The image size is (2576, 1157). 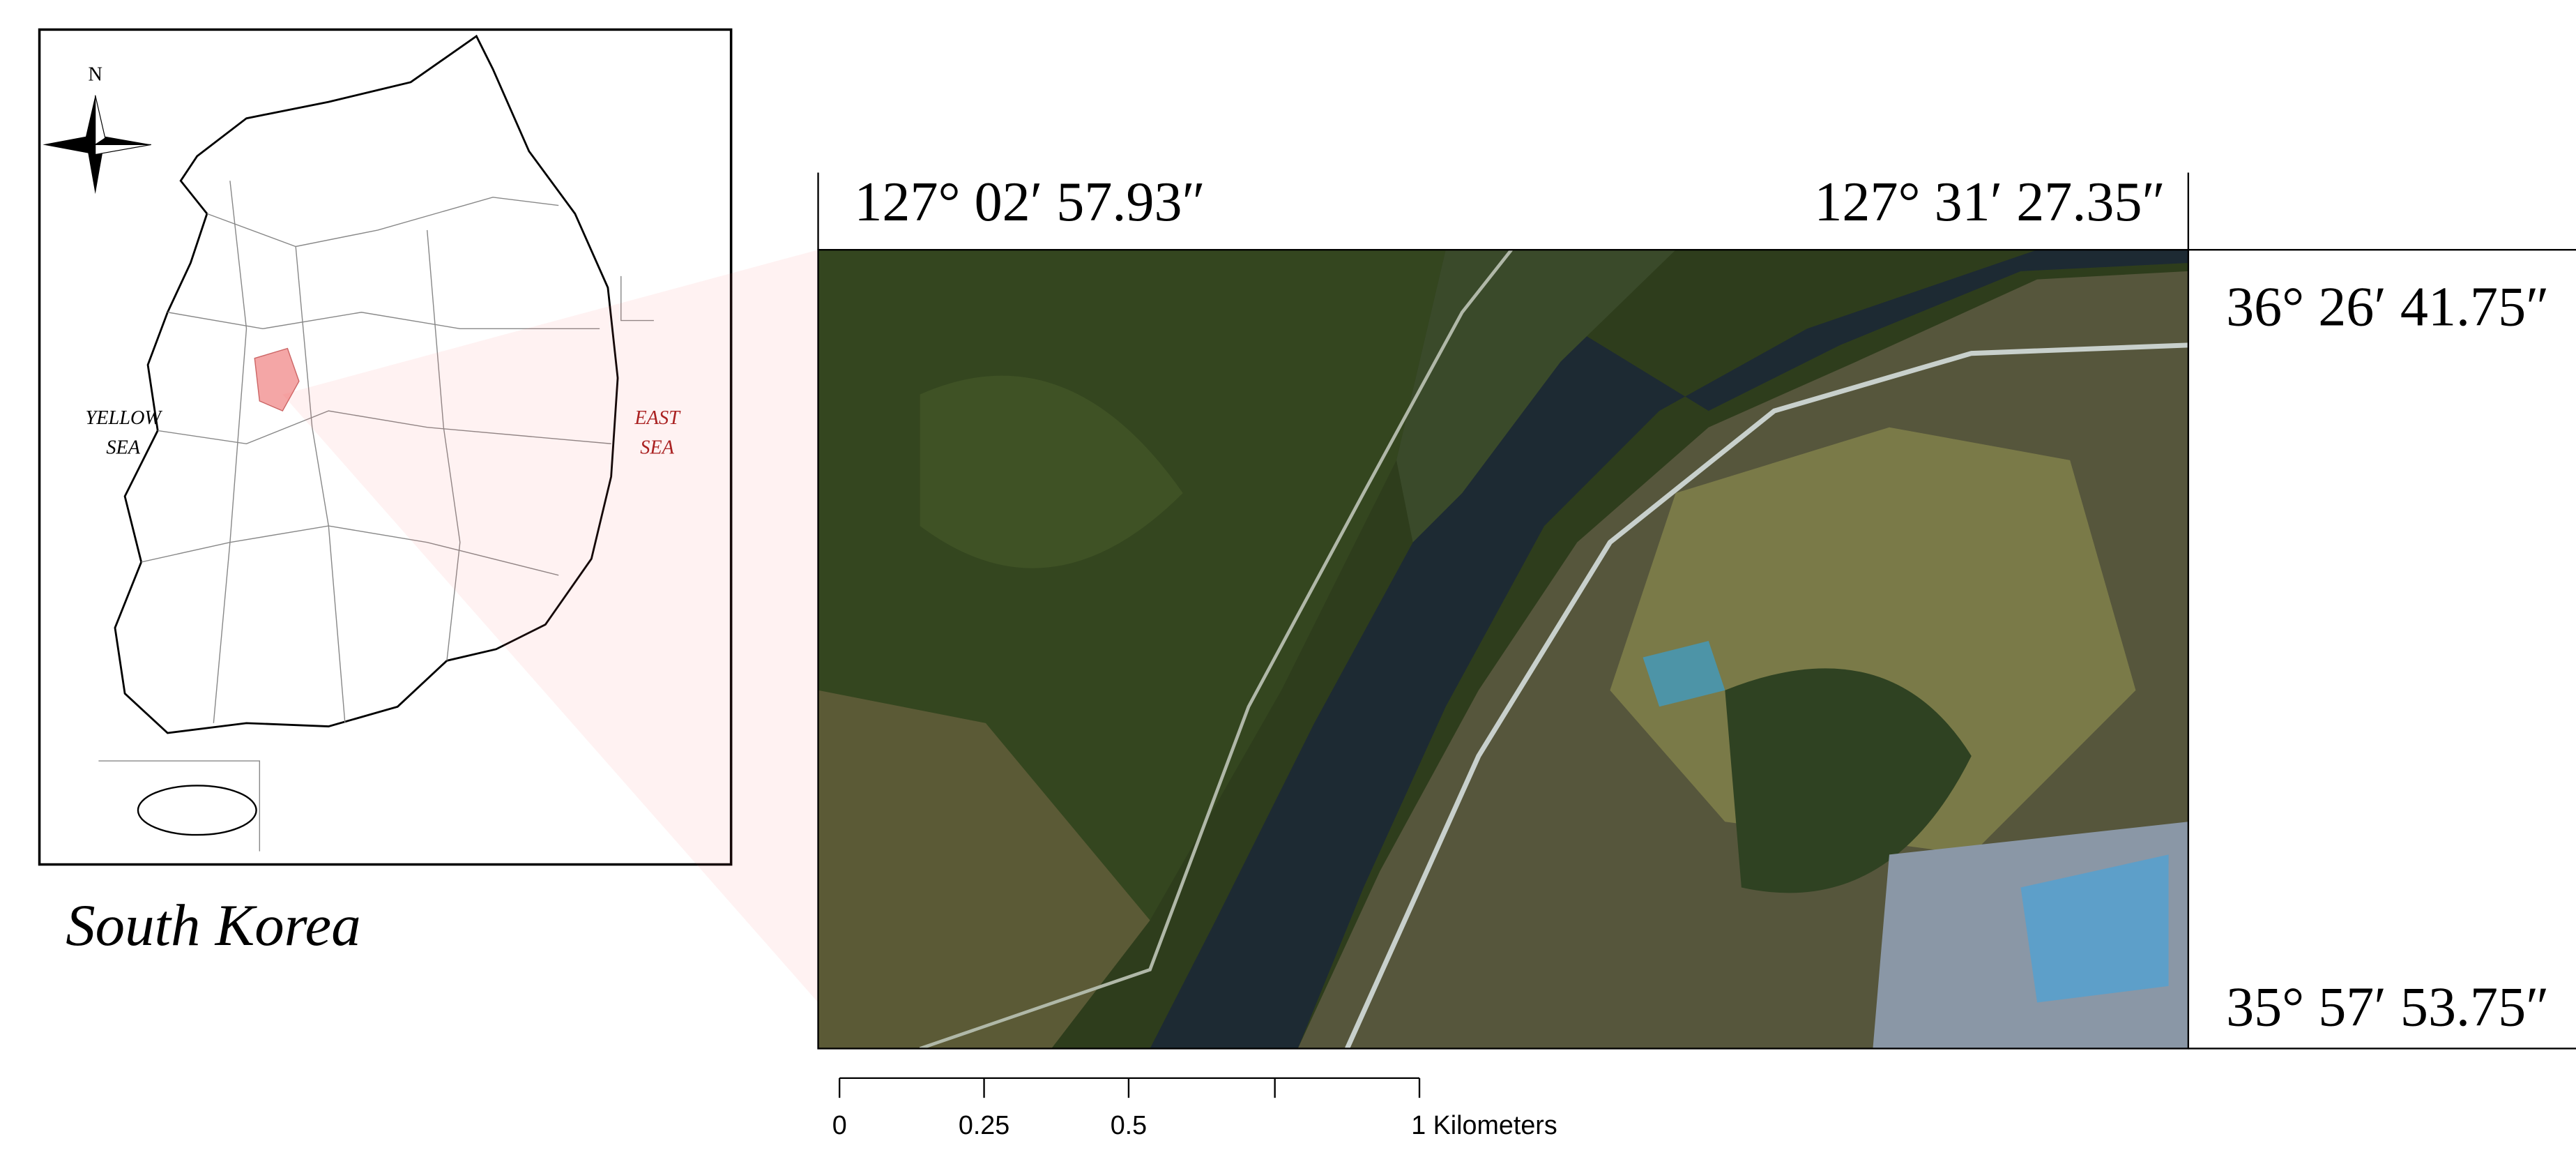 What do you see at coordinates (2387, 1007) in the screenshot?
I see `coordinate-label: 35° 57′ 53.75″` at bounding box center [2387, 1007].